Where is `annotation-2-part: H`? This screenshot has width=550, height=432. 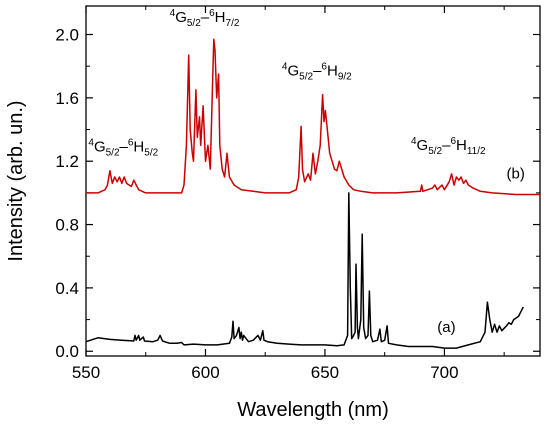 annotation-2-part: H is located at coordinates (138, 147).